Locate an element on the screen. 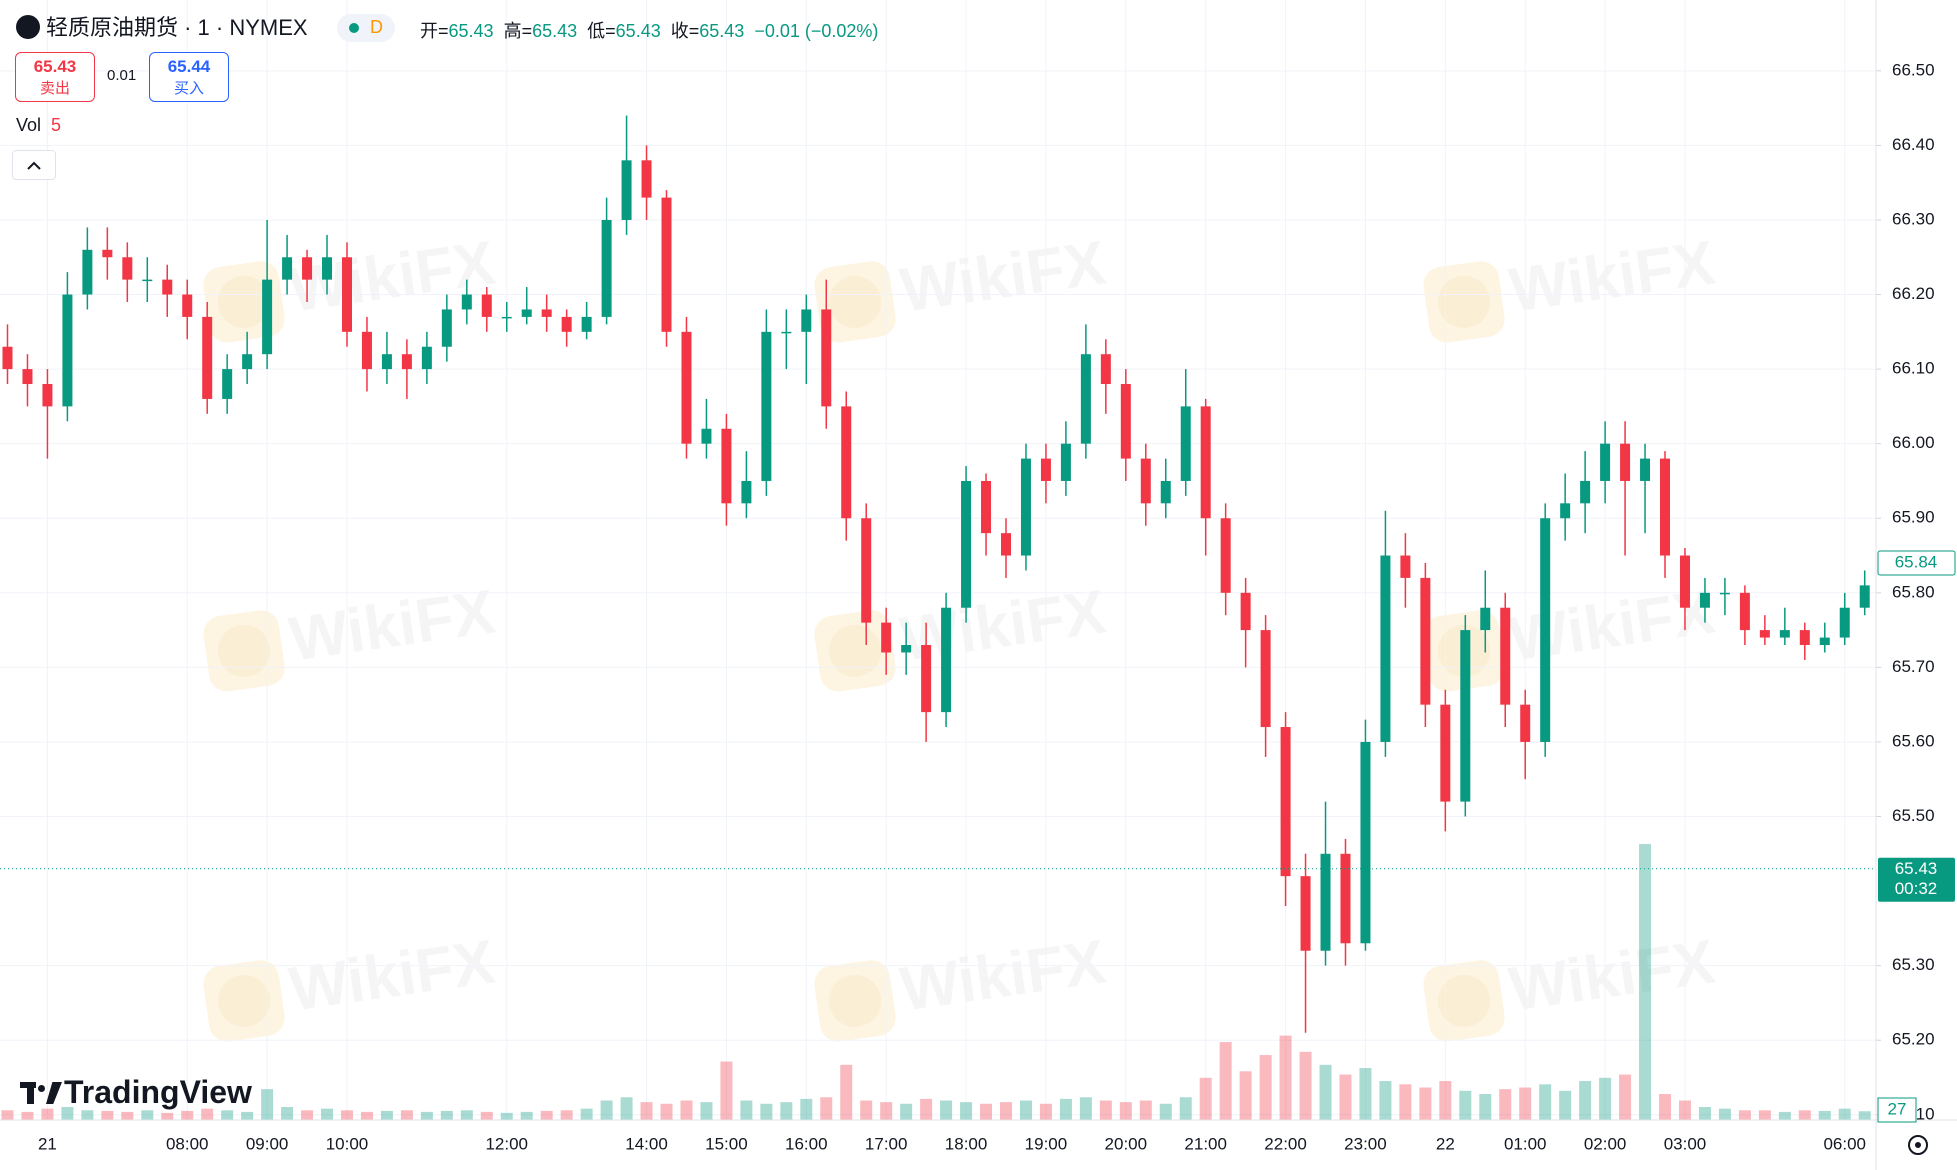 This screenshot has width=1957, height=1170. x-tick-label: 16:00 is located at coordinates (806, 1143).